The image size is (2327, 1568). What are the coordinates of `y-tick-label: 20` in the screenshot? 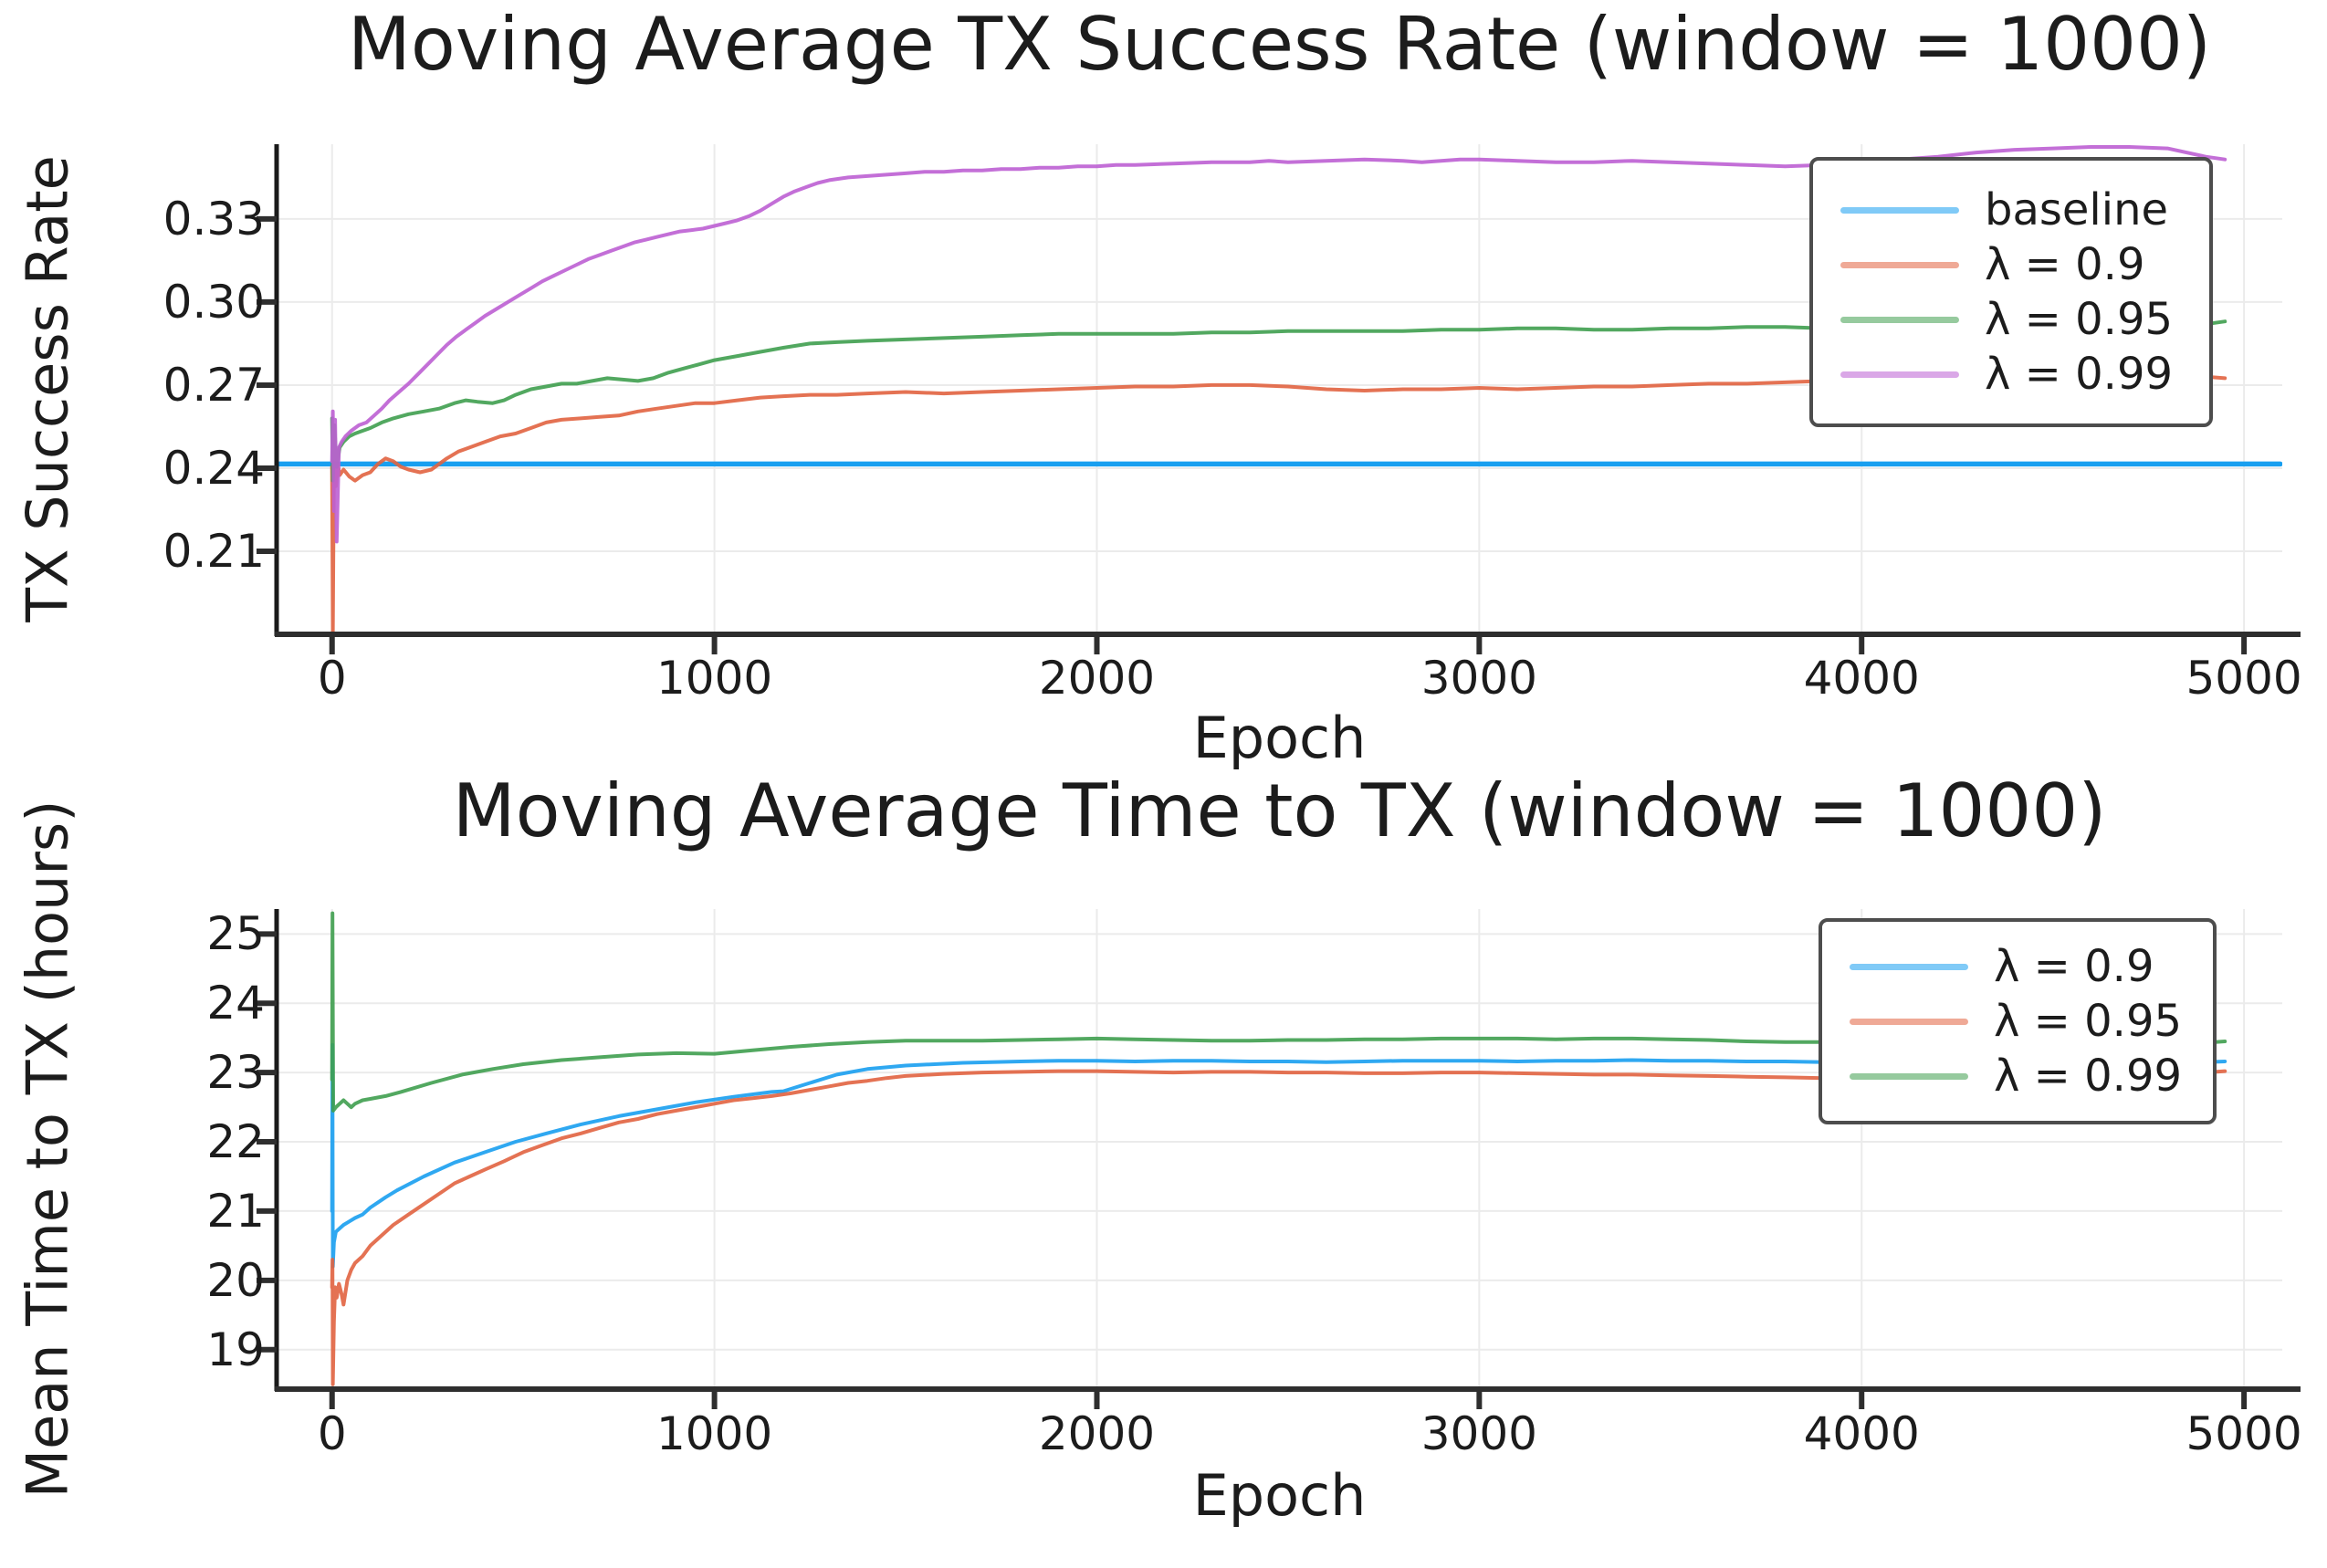 It's located at (235, 1280).